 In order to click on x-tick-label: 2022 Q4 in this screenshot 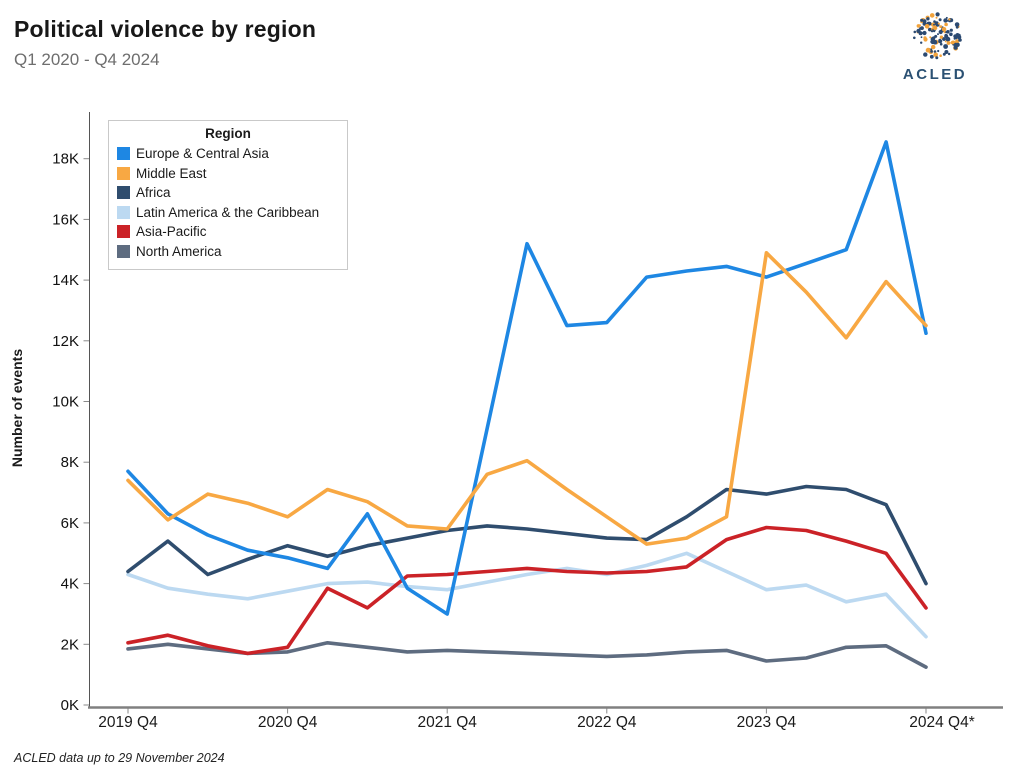, I will do `click(607, 722)`.